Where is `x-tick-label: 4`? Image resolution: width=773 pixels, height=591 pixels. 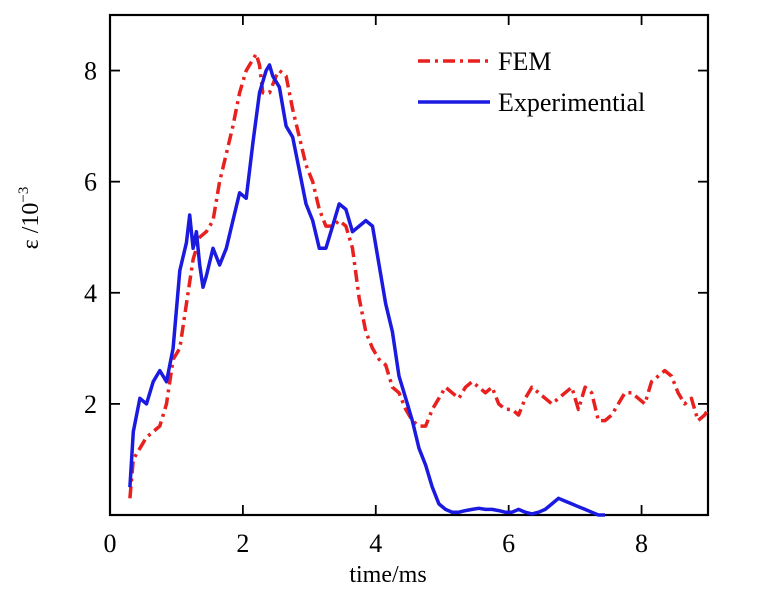 x-tick-label: 4 is located at coordinates (375, 543).